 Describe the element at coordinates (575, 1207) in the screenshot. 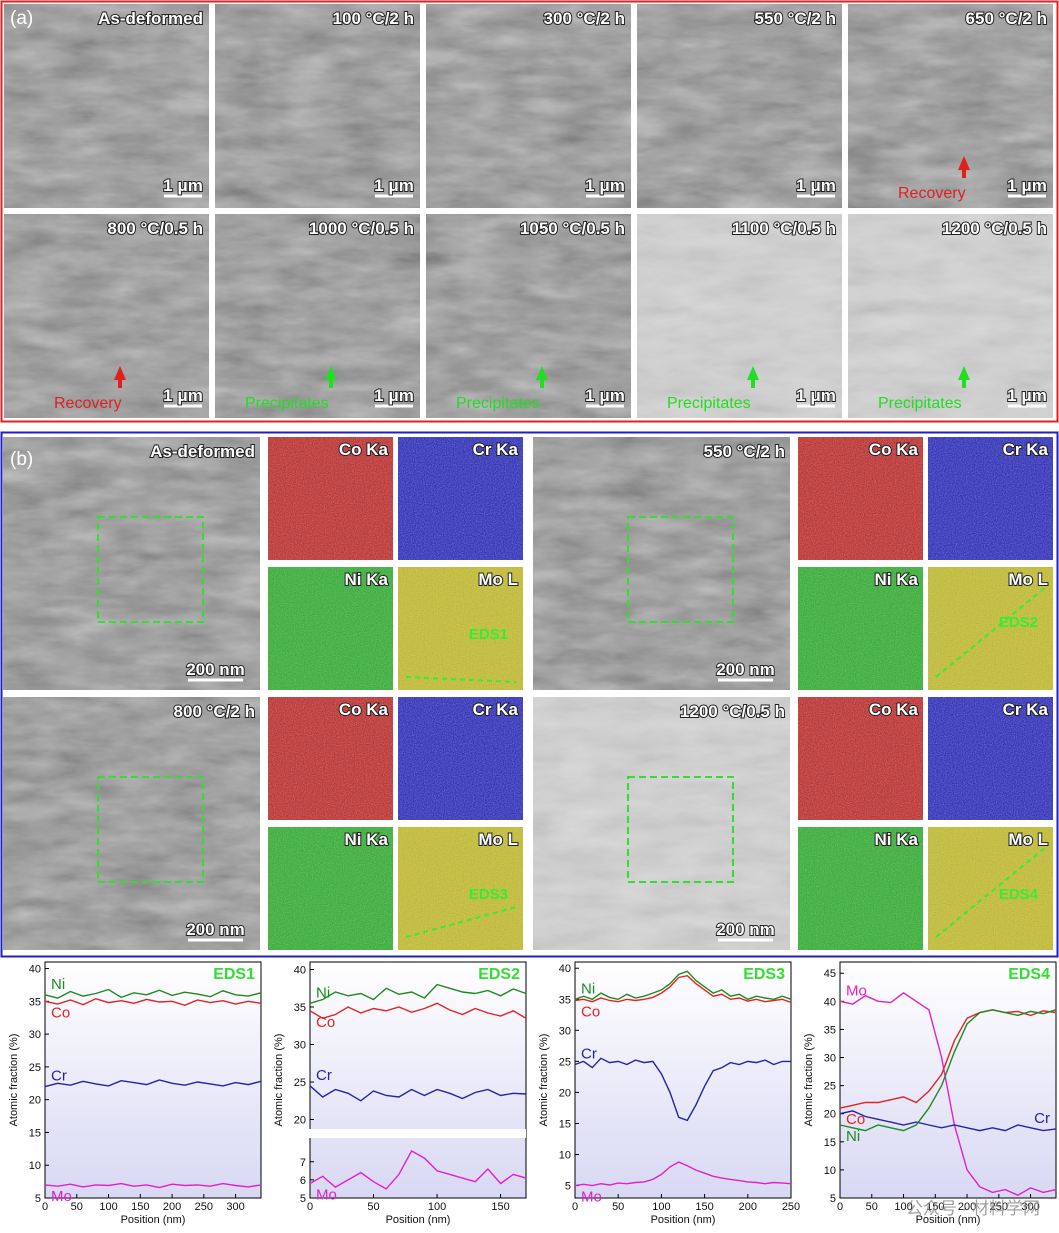

I see `x-tick-label: 0` at that location.